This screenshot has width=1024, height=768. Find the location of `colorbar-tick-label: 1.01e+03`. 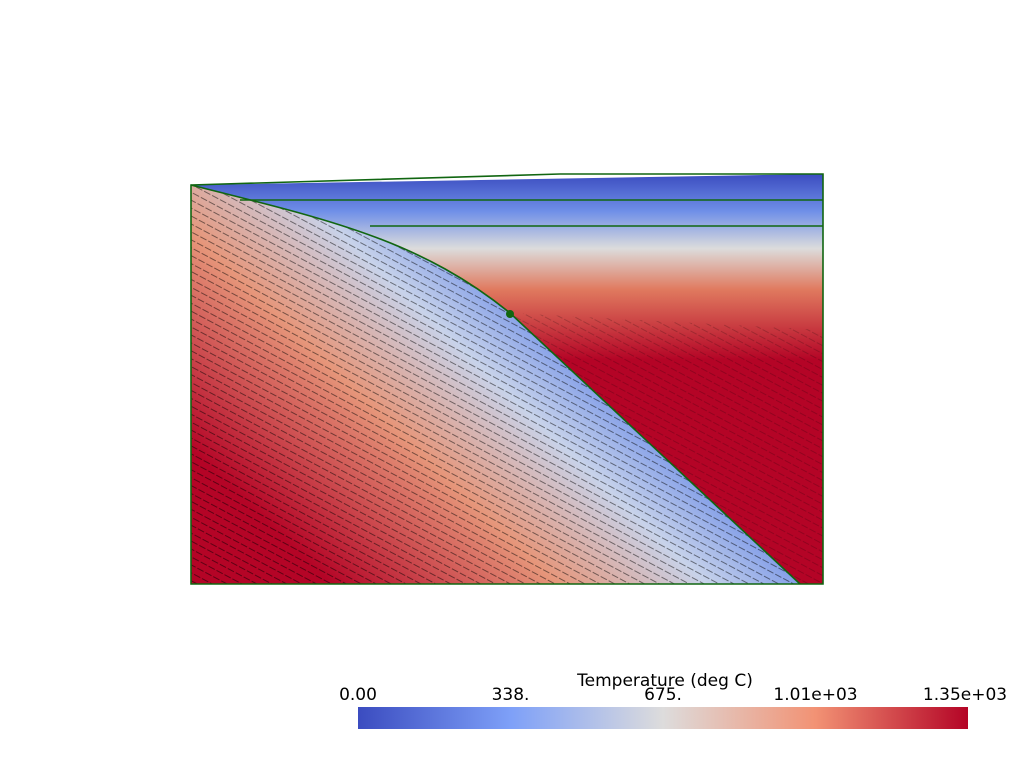

colorbar-tick-label: 1.01e+03 is located at coordinates (815, 695).